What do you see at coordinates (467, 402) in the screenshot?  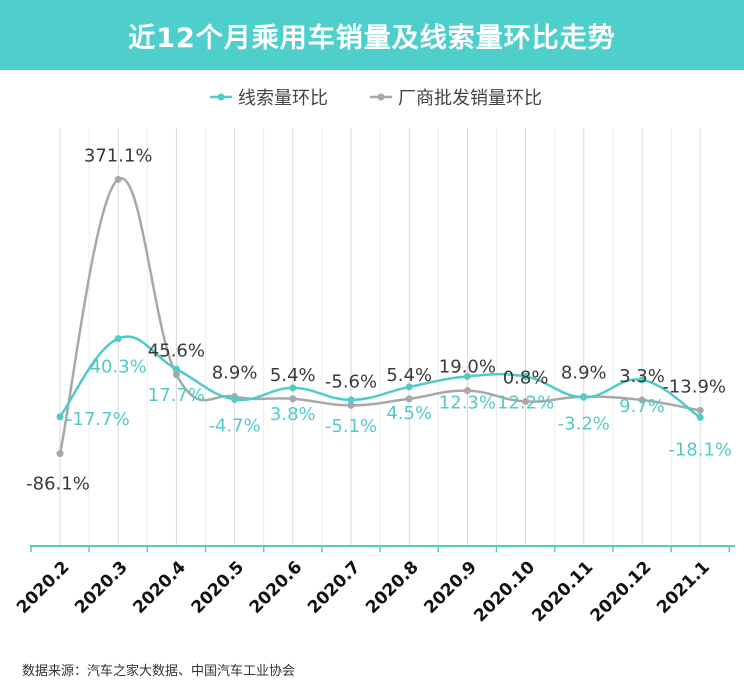 I see `data-label-leads: 12.3%` at bounding box center [467, 402].